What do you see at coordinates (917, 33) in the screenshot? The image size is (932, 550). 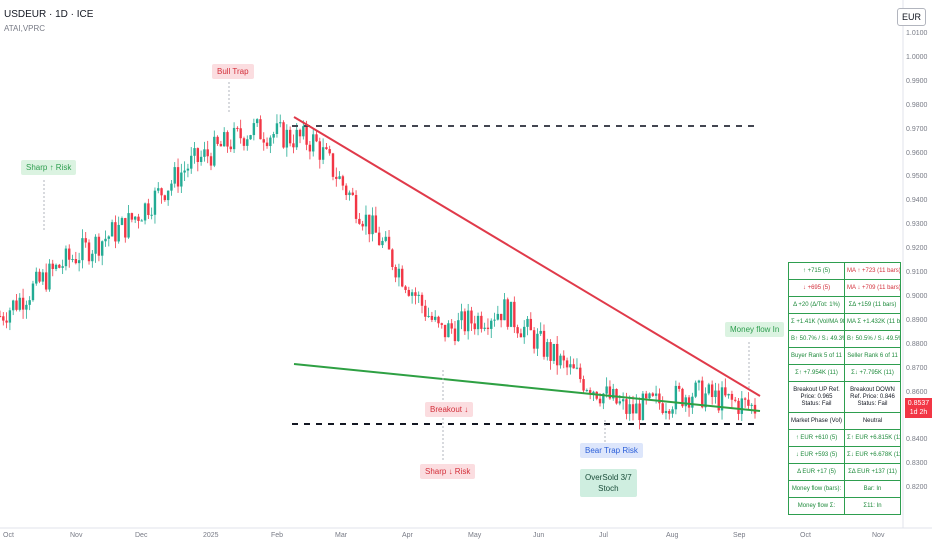 I see `price-axis-tick: 1.0100` at bounding box center [917, 33].